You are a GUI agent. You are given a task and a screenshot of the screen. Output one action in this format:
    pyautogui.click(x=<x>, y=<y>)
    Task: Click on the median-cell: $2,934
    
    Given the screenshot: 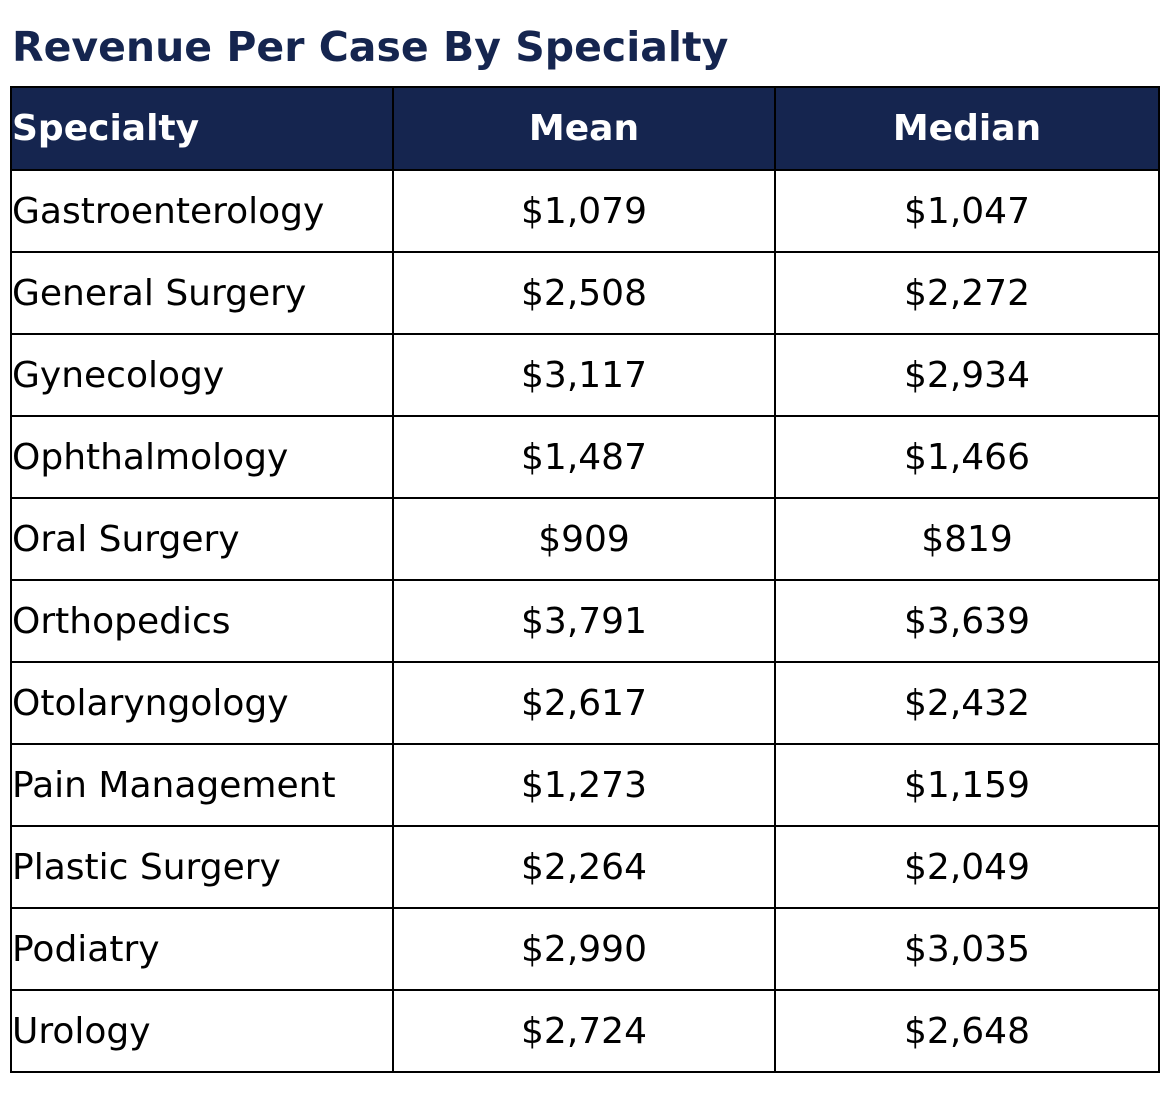 What is the action you would take?
    pyautogui.click(x=967, y=375)
    